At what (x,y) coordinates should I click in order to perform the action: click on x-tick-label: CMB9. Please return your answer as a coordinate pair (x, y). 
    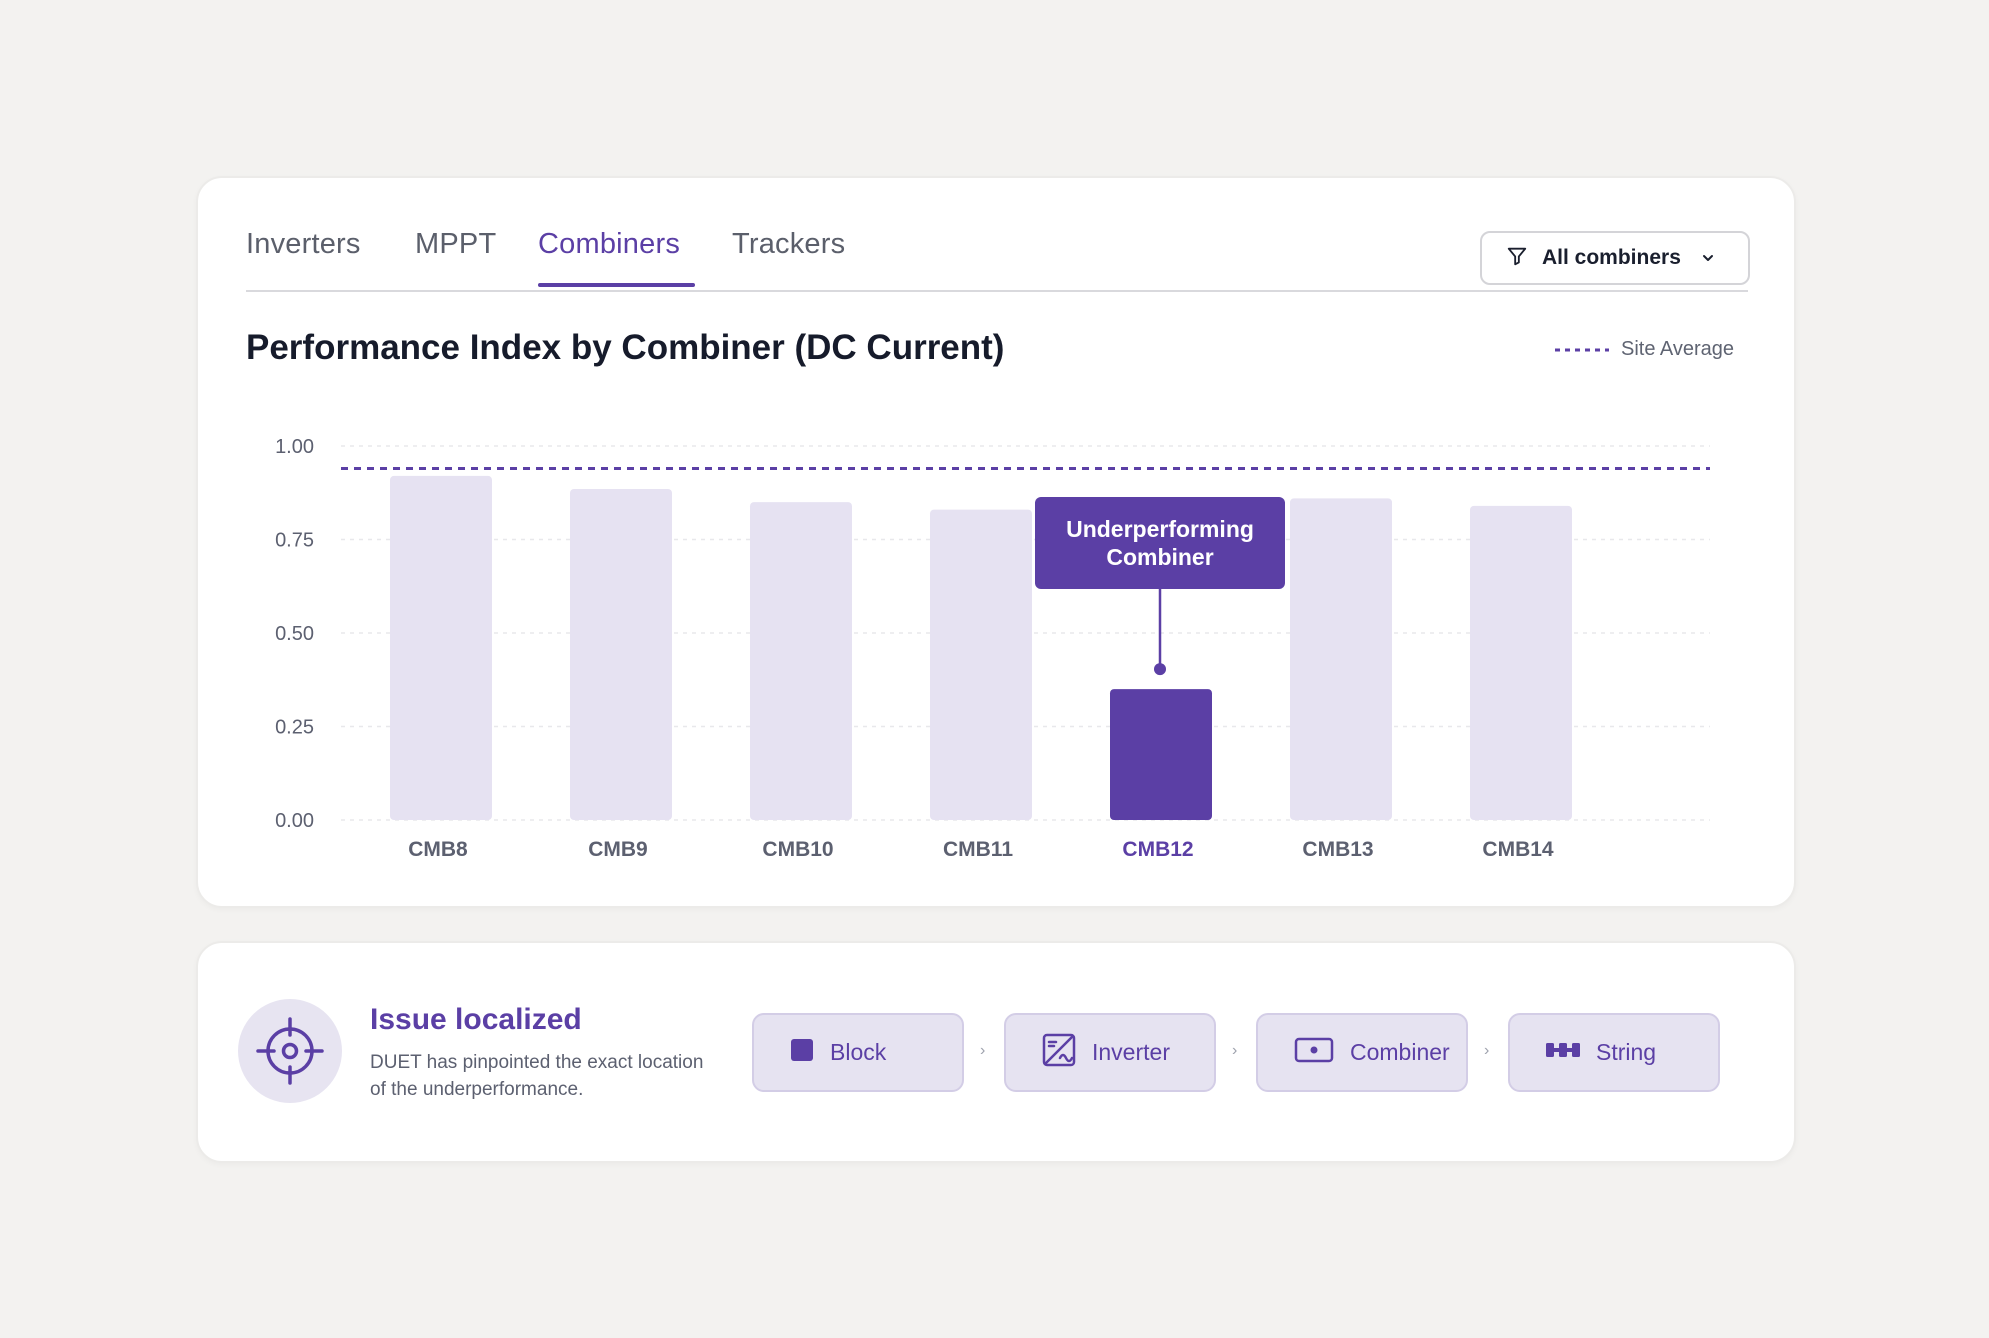
    Looking at the image, I should click on (618, 849).